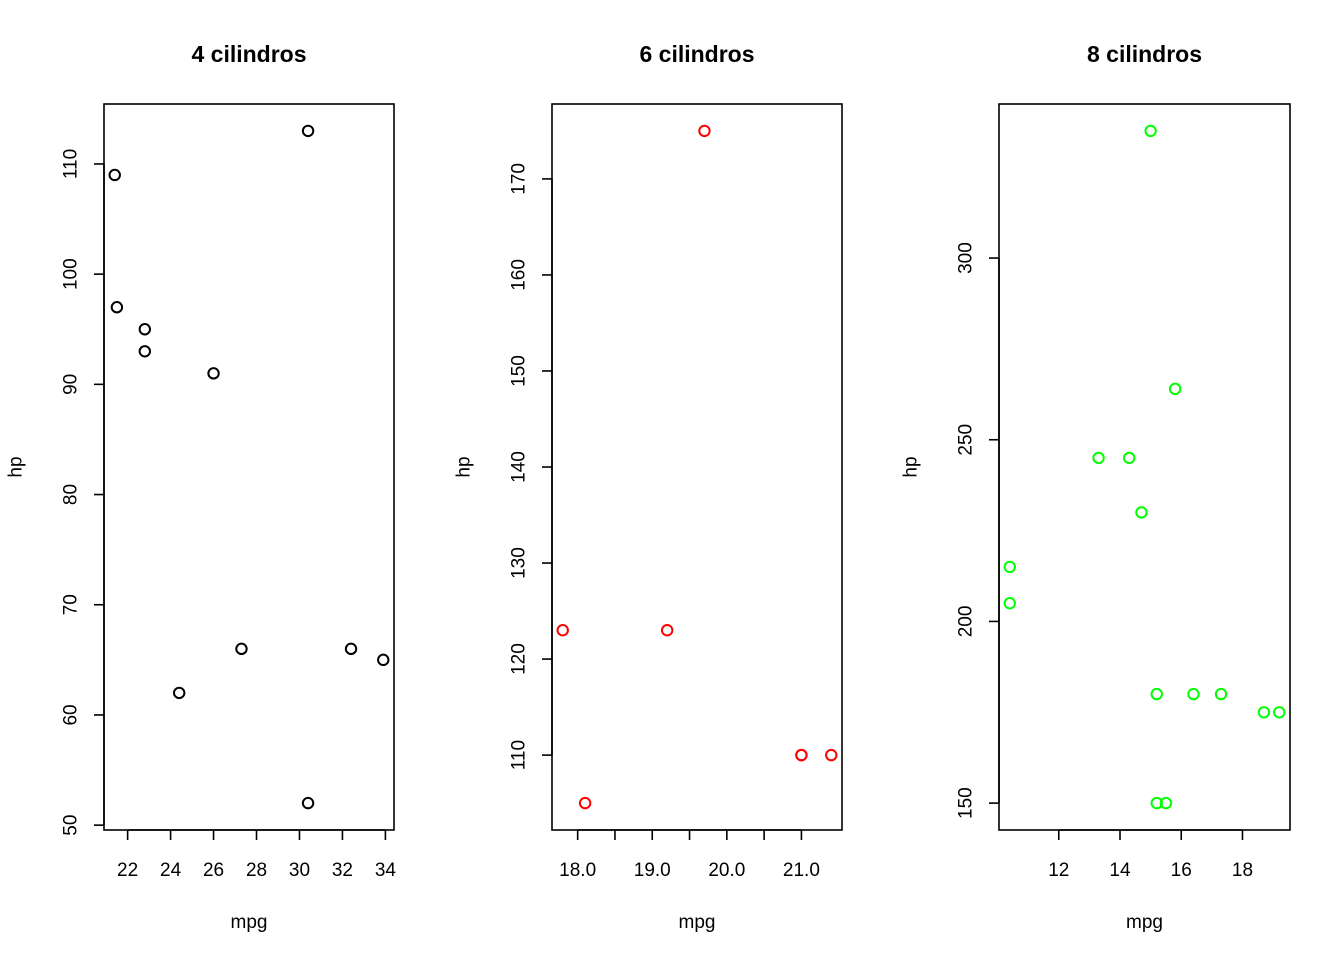  I want to click on panel-1-y-tick-label: 60, so click(71, 714).